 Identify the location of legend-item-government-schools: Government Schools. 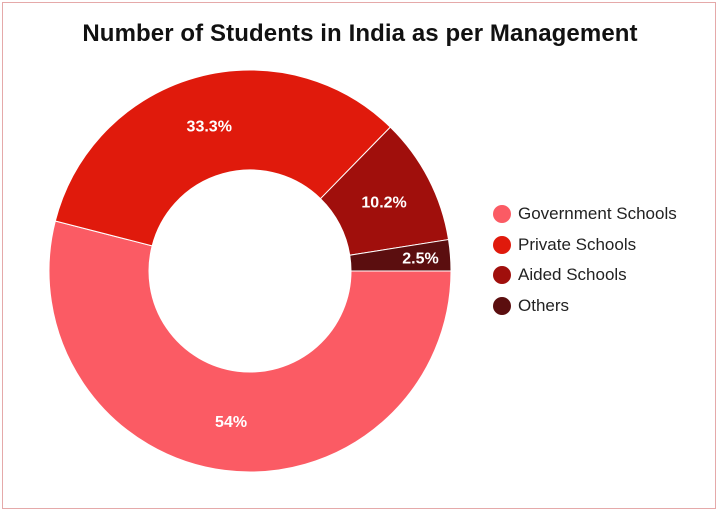
(585, 214).